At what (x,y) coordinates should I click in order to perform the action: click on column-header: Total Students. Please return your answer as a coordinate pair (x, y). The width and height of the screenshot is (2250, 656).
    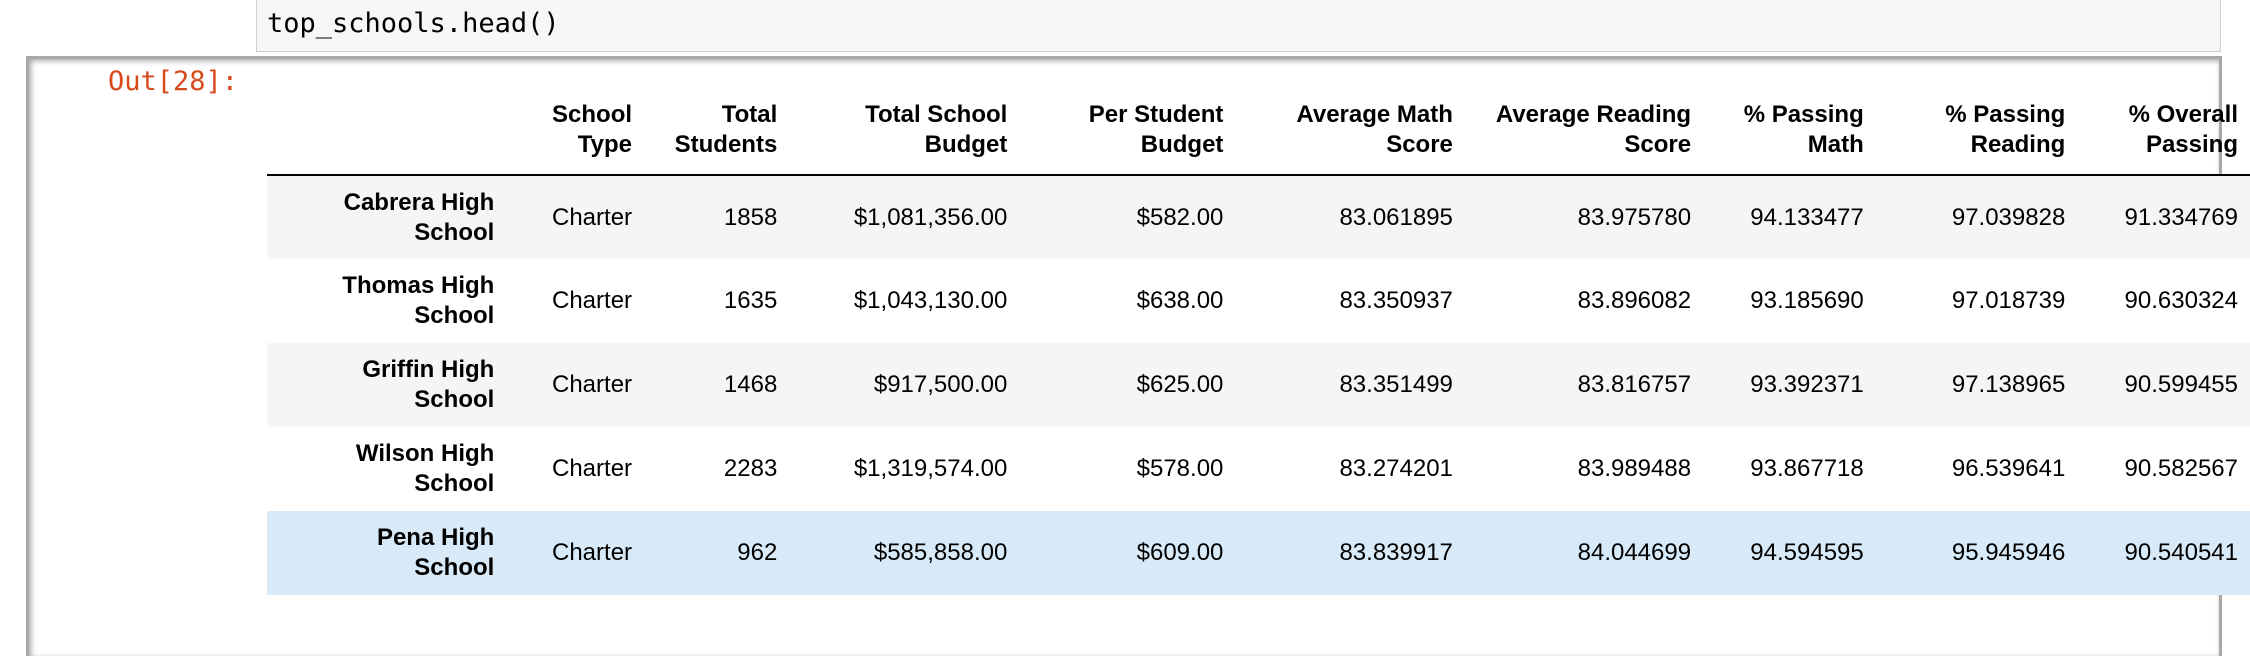
    Looking at the image, I should click on (716, 135).